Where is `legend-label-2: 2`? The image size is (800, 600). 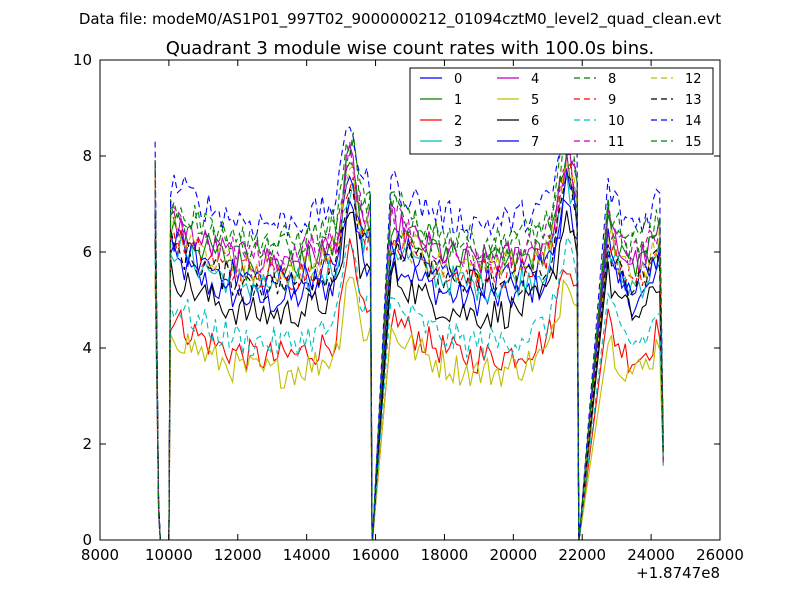
legend-label-2: 2 is located at coordinates (458, 121).